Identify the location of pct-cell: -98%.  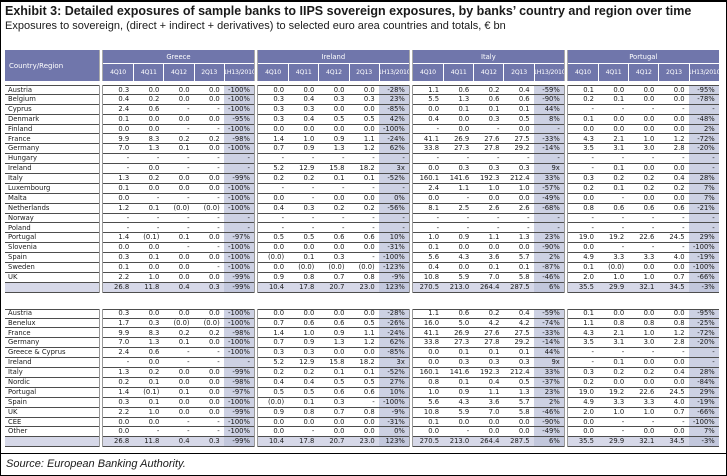
(238, 382).